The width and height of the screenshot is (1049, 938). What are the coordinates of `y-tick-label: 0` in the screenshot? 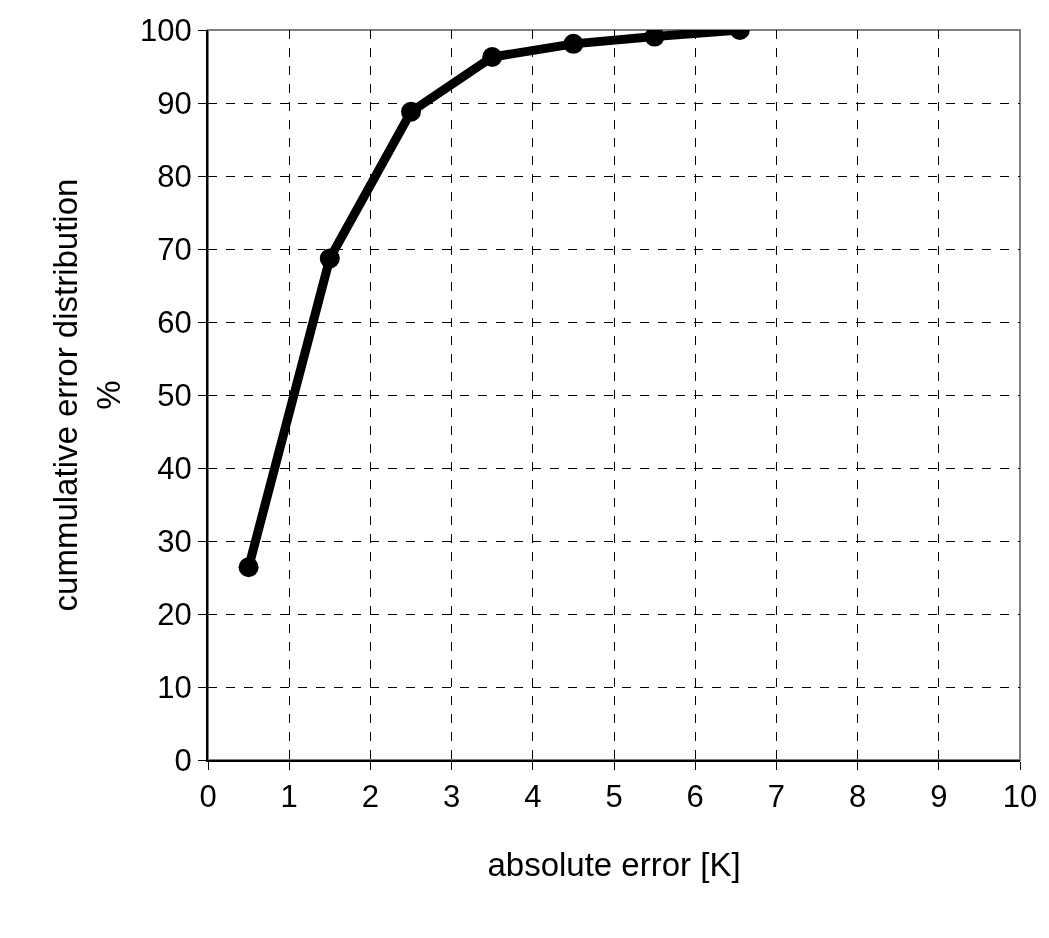 It's located at (183, 760).